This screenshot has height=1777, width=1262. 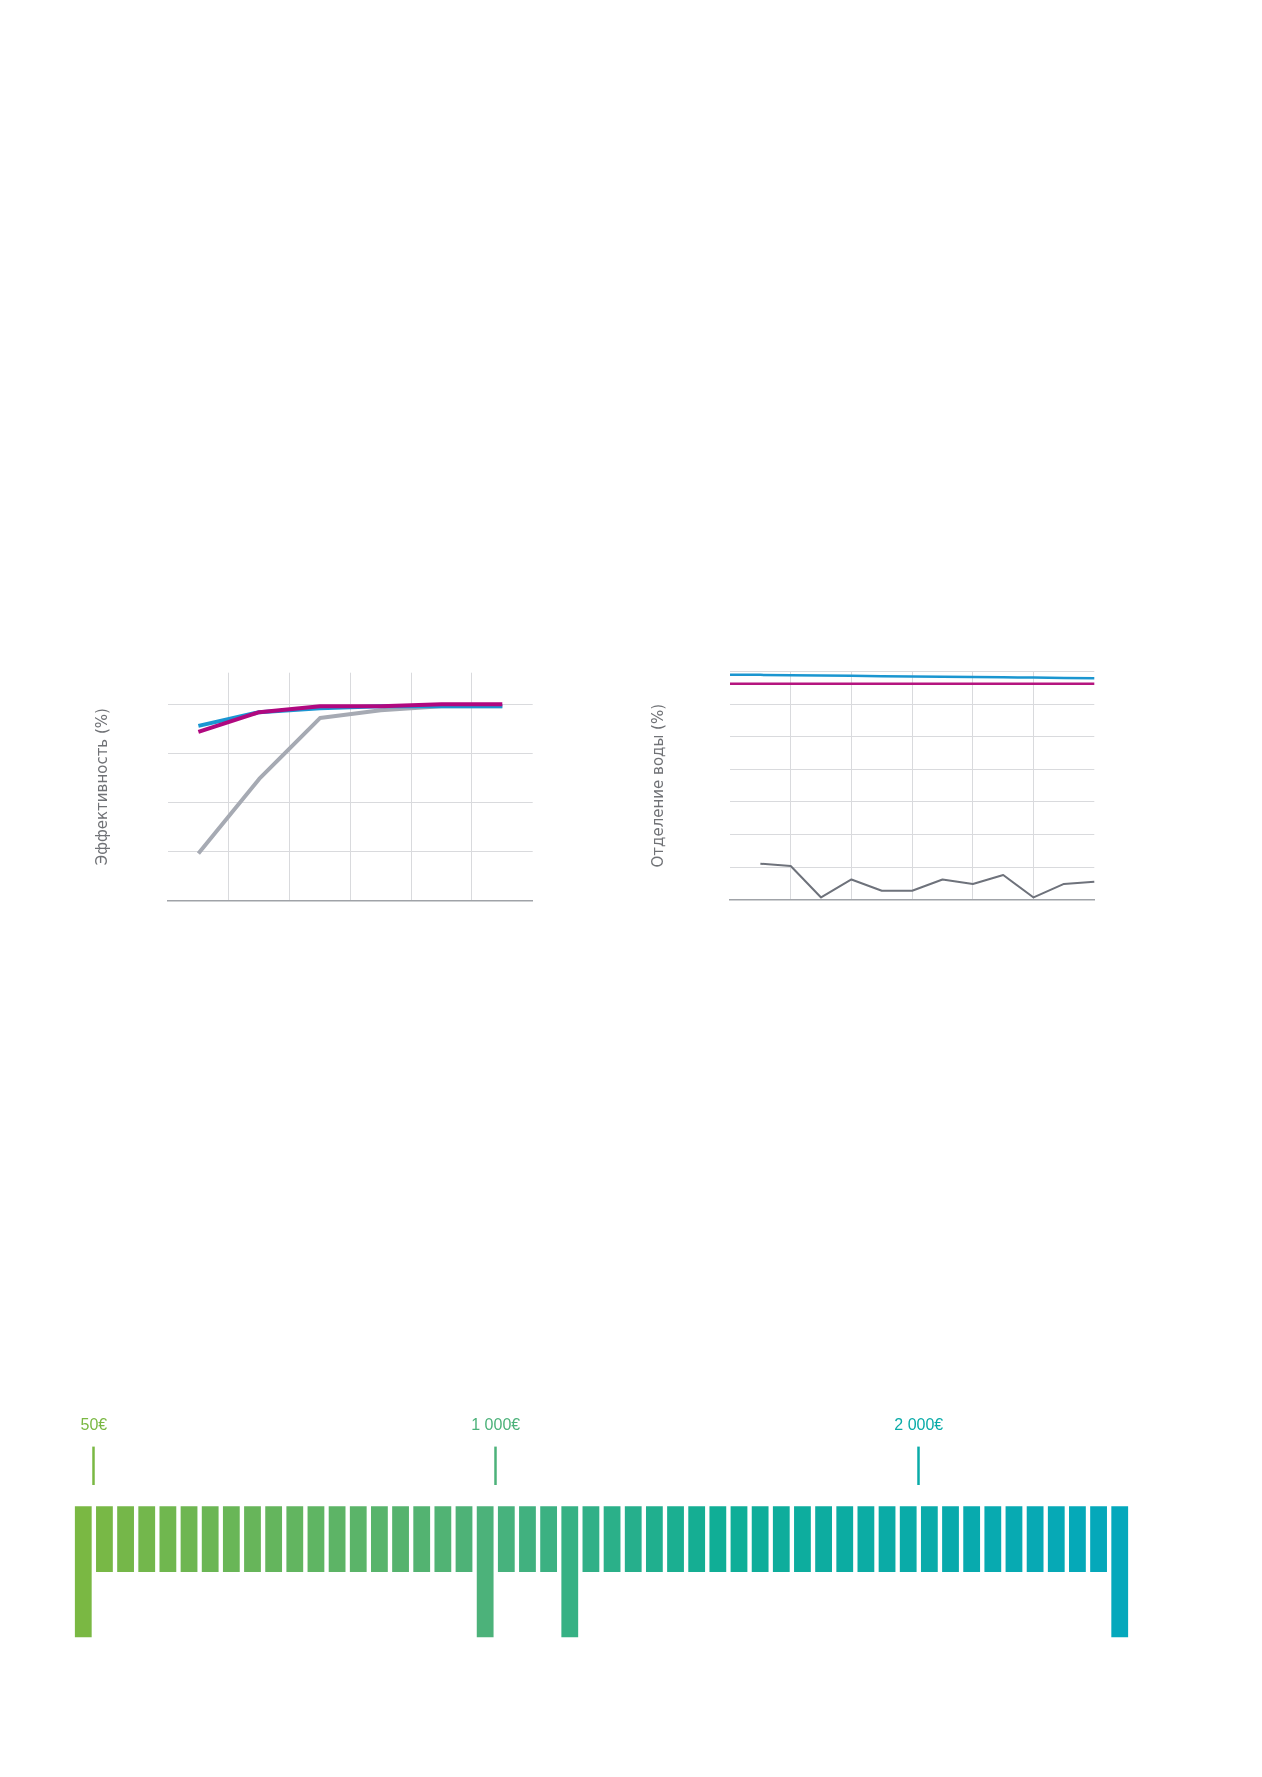 I want to click on x-tick-label: 1 000€, so click(x=496, y=1424).